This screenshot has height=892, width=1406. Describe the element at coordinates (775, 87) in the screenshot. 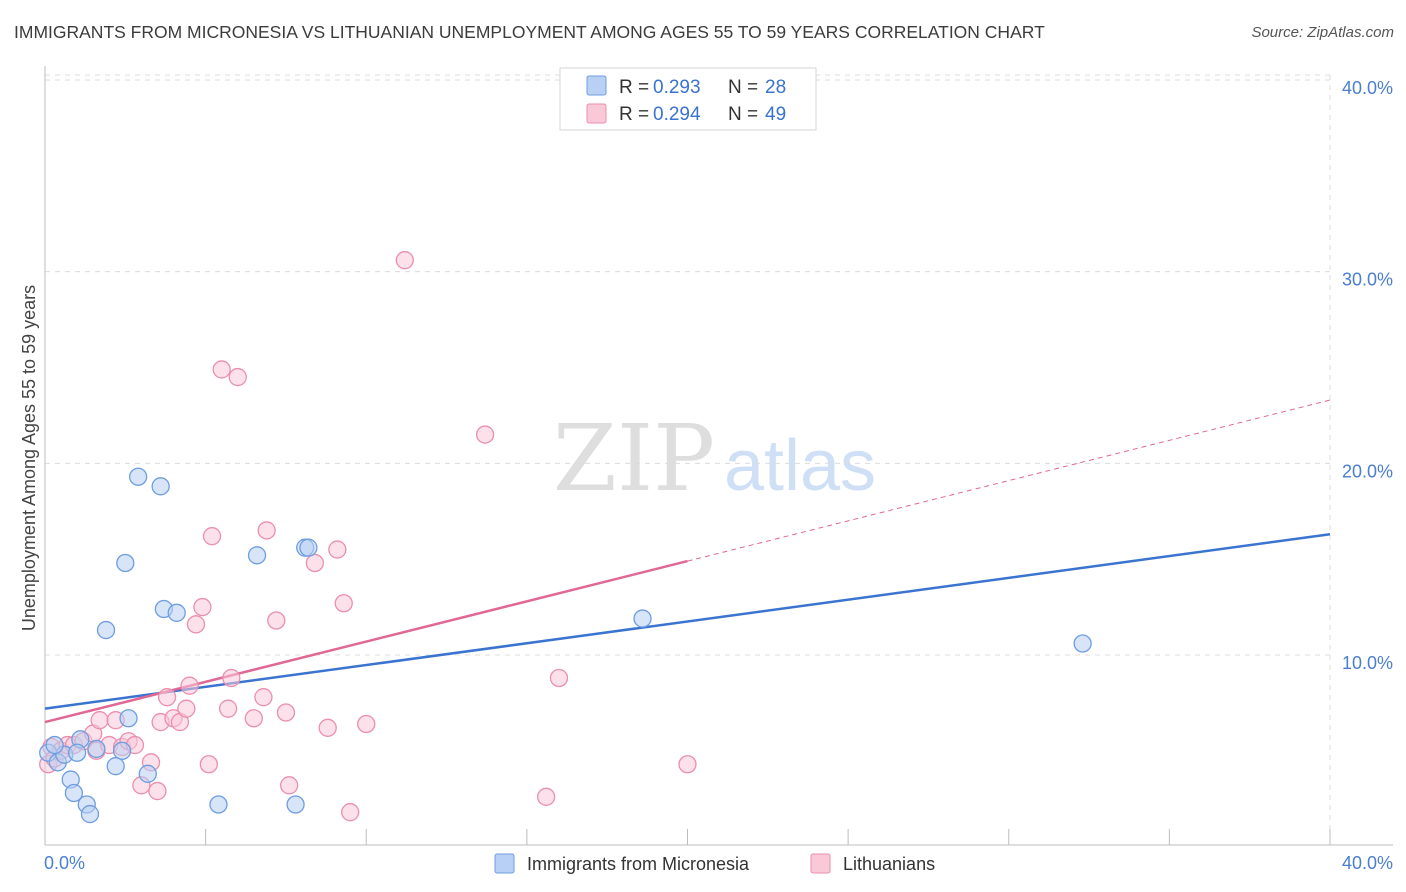

I see `legend-n-value: 28` at that location.